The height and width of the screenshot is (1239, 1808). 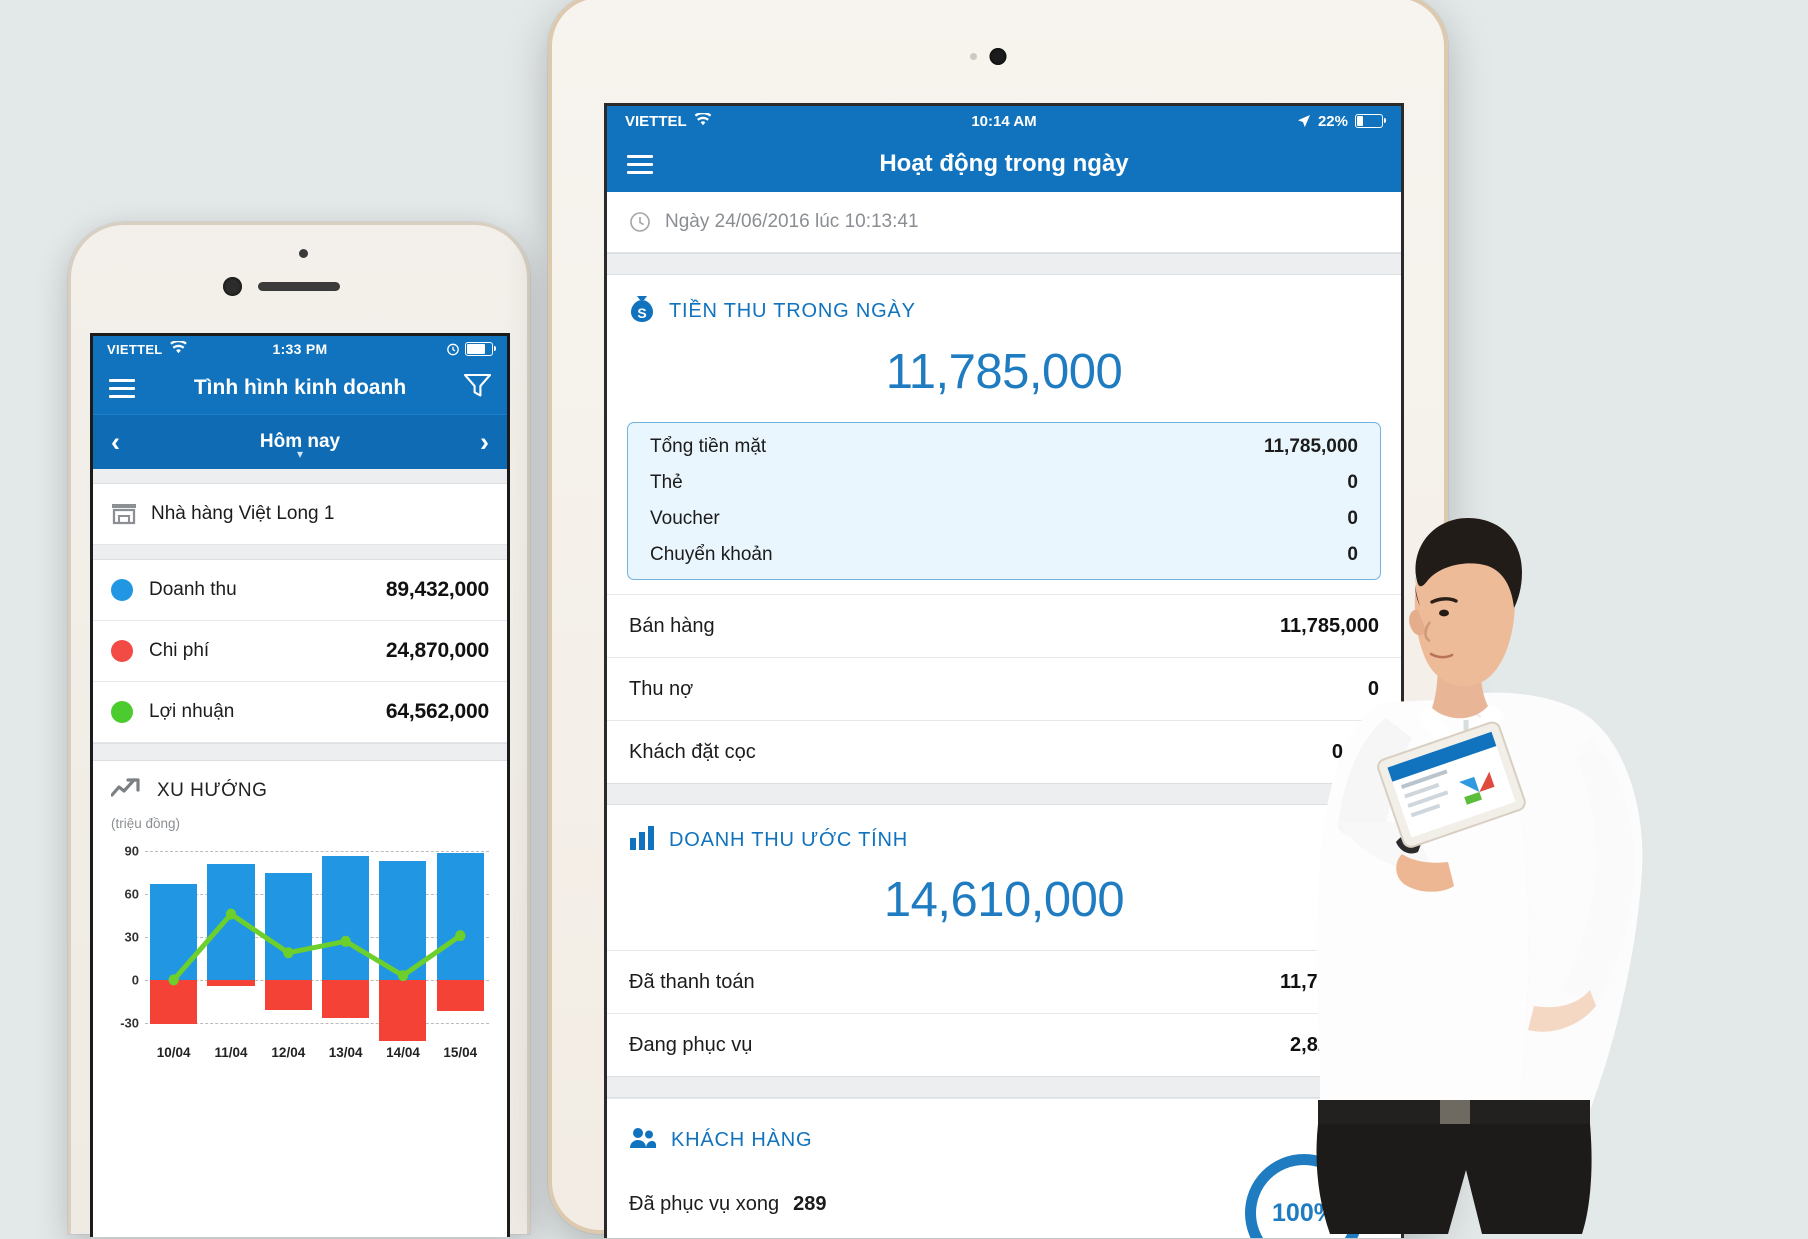 What do you see at coordinates (345, 1052) in the screenshot?
I see `x-tick: 13/04` at bounding box center [345, 1052].